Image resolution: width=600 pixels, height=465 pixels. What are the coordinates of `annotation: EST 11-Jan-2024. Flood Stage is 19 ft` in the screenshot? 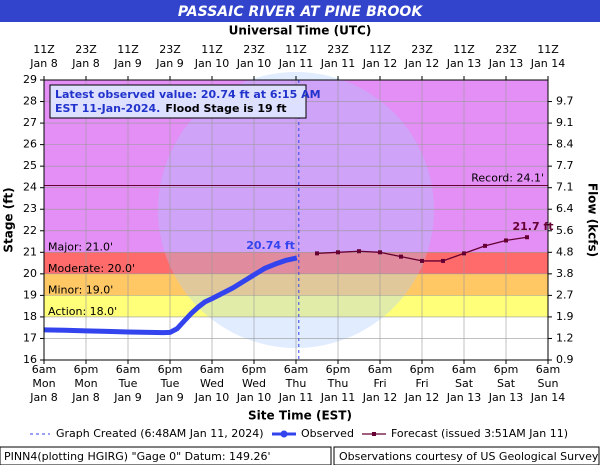 It's located at (171, 108).